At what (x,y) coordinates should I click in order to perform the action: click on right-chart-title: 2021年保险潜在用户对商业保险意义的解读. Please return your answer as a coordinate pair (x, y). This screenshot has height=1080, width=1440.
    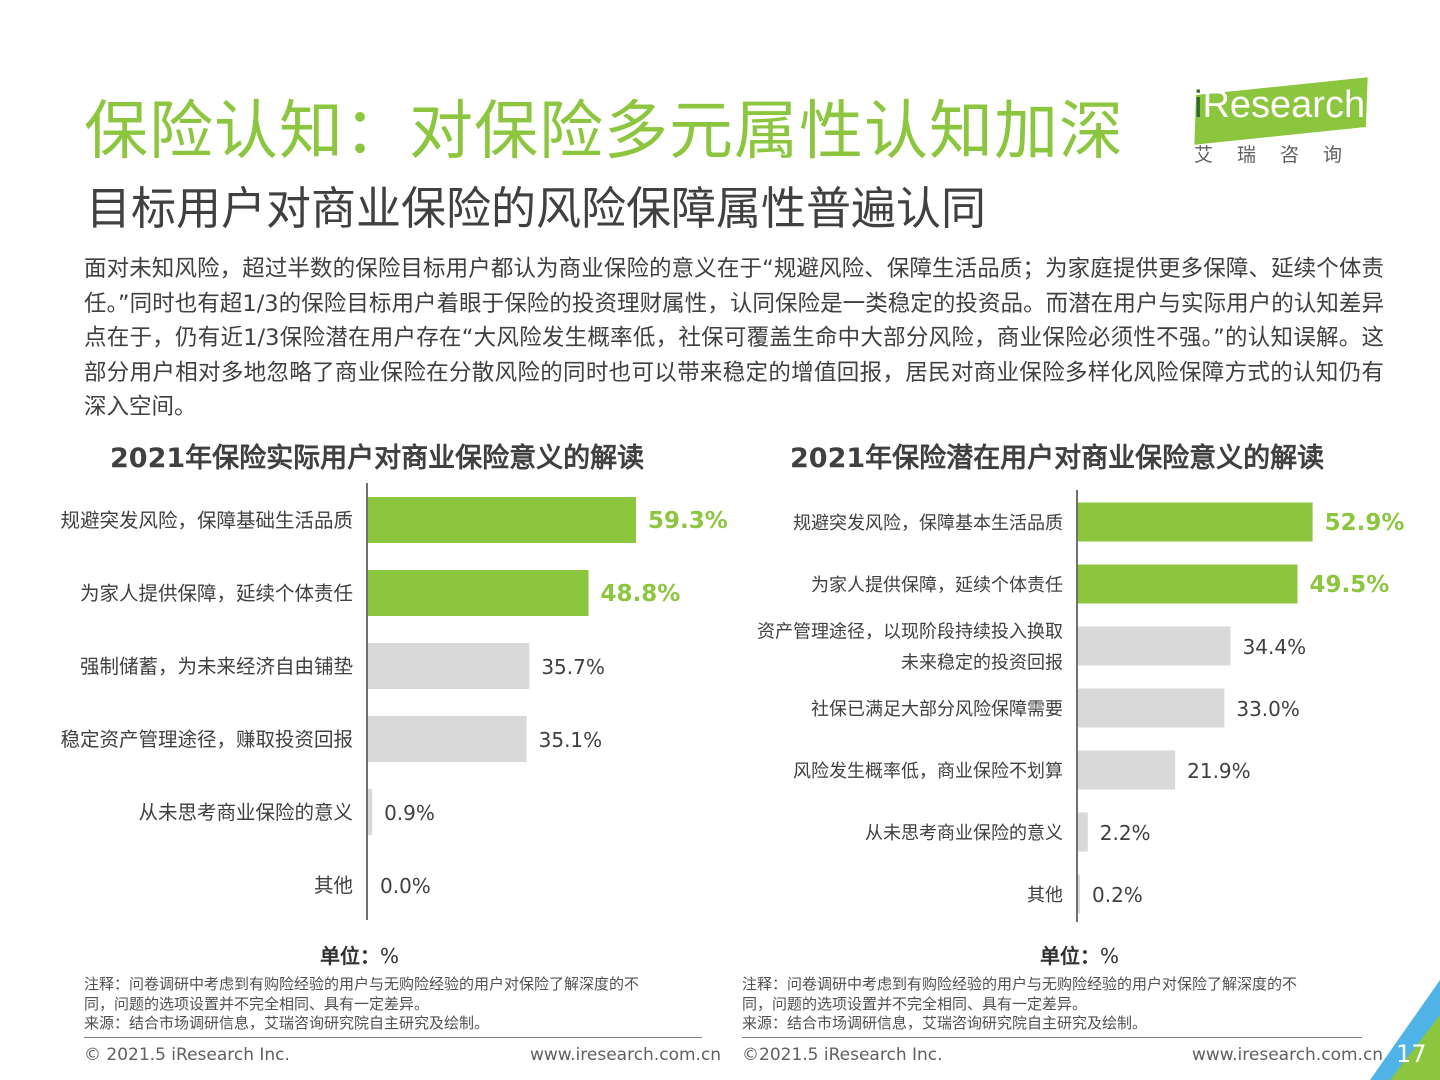
    Looking at the image, I should click on (1057, 458).